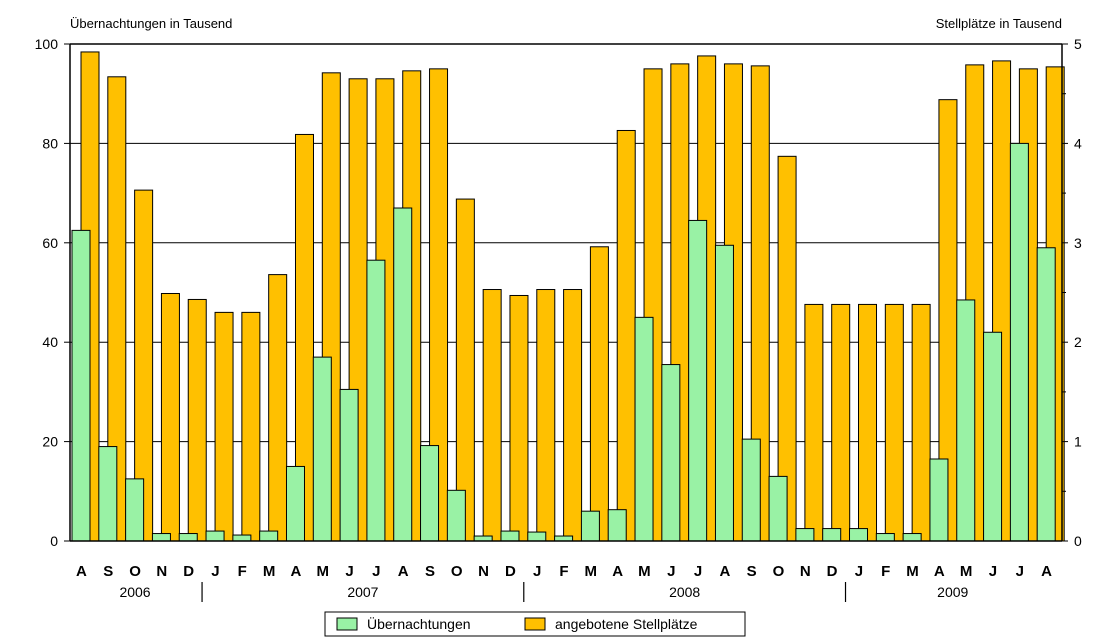  What do you see at coordinates (1078, 442) in the screenshot?
I see `right-tick-label: 1` at bounding box center [1078, 442].